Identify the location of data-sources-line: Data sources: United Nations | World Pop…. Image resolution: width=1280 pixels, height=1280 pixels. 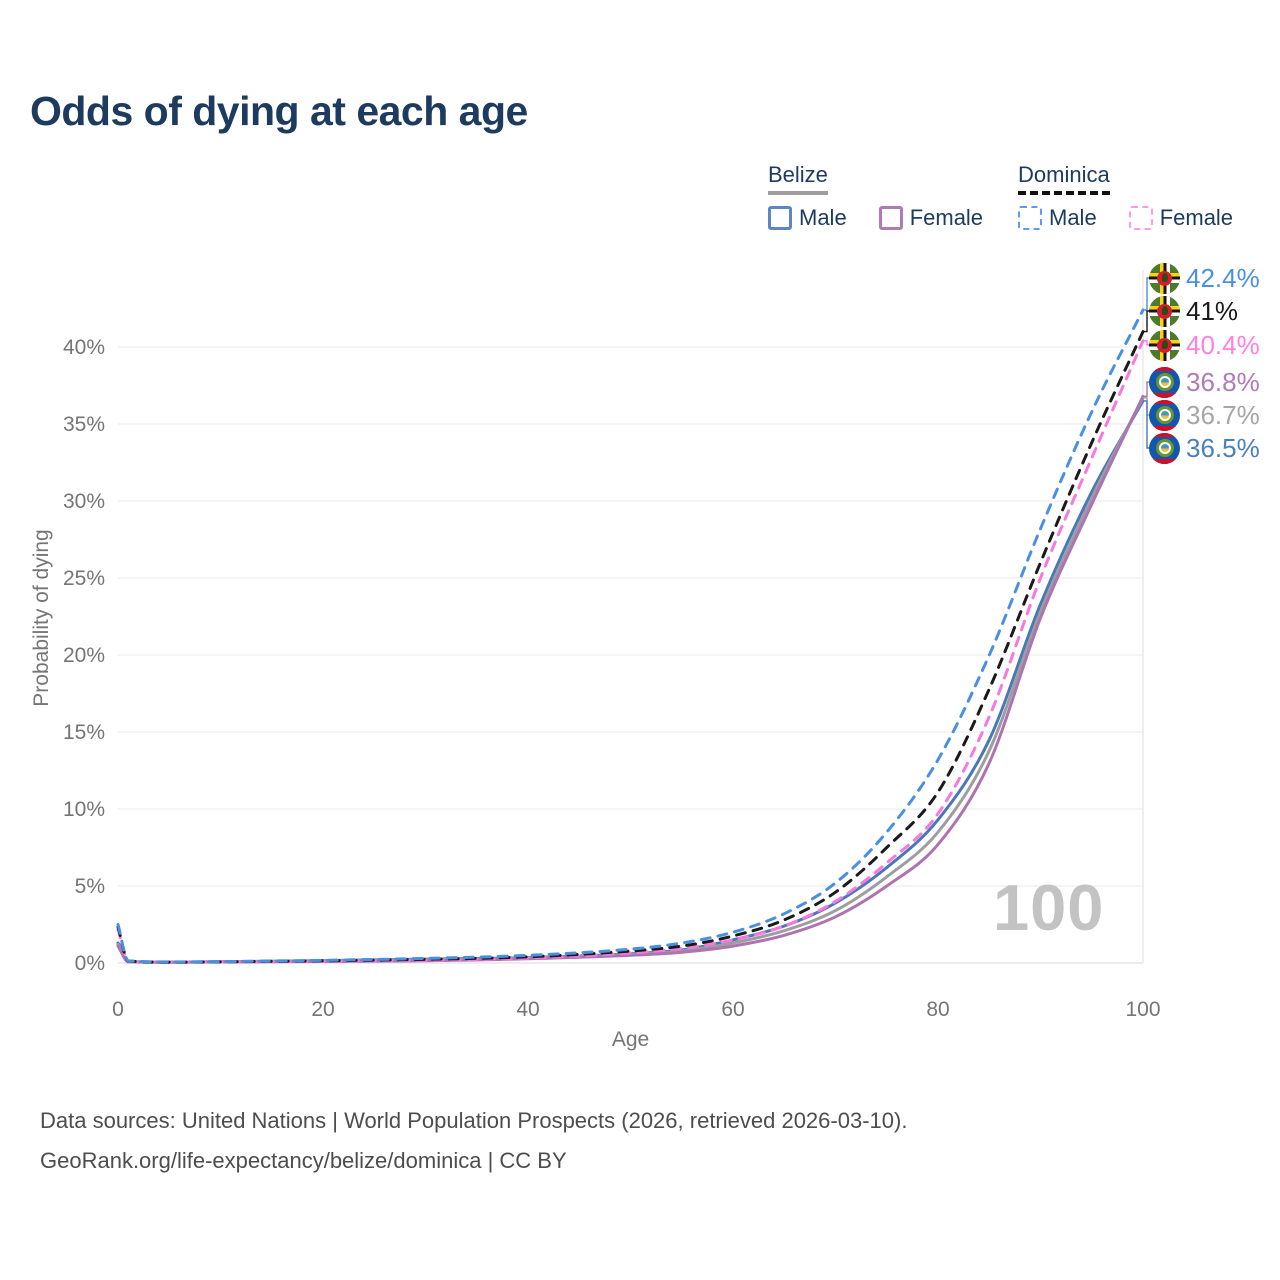
(474, 1120).